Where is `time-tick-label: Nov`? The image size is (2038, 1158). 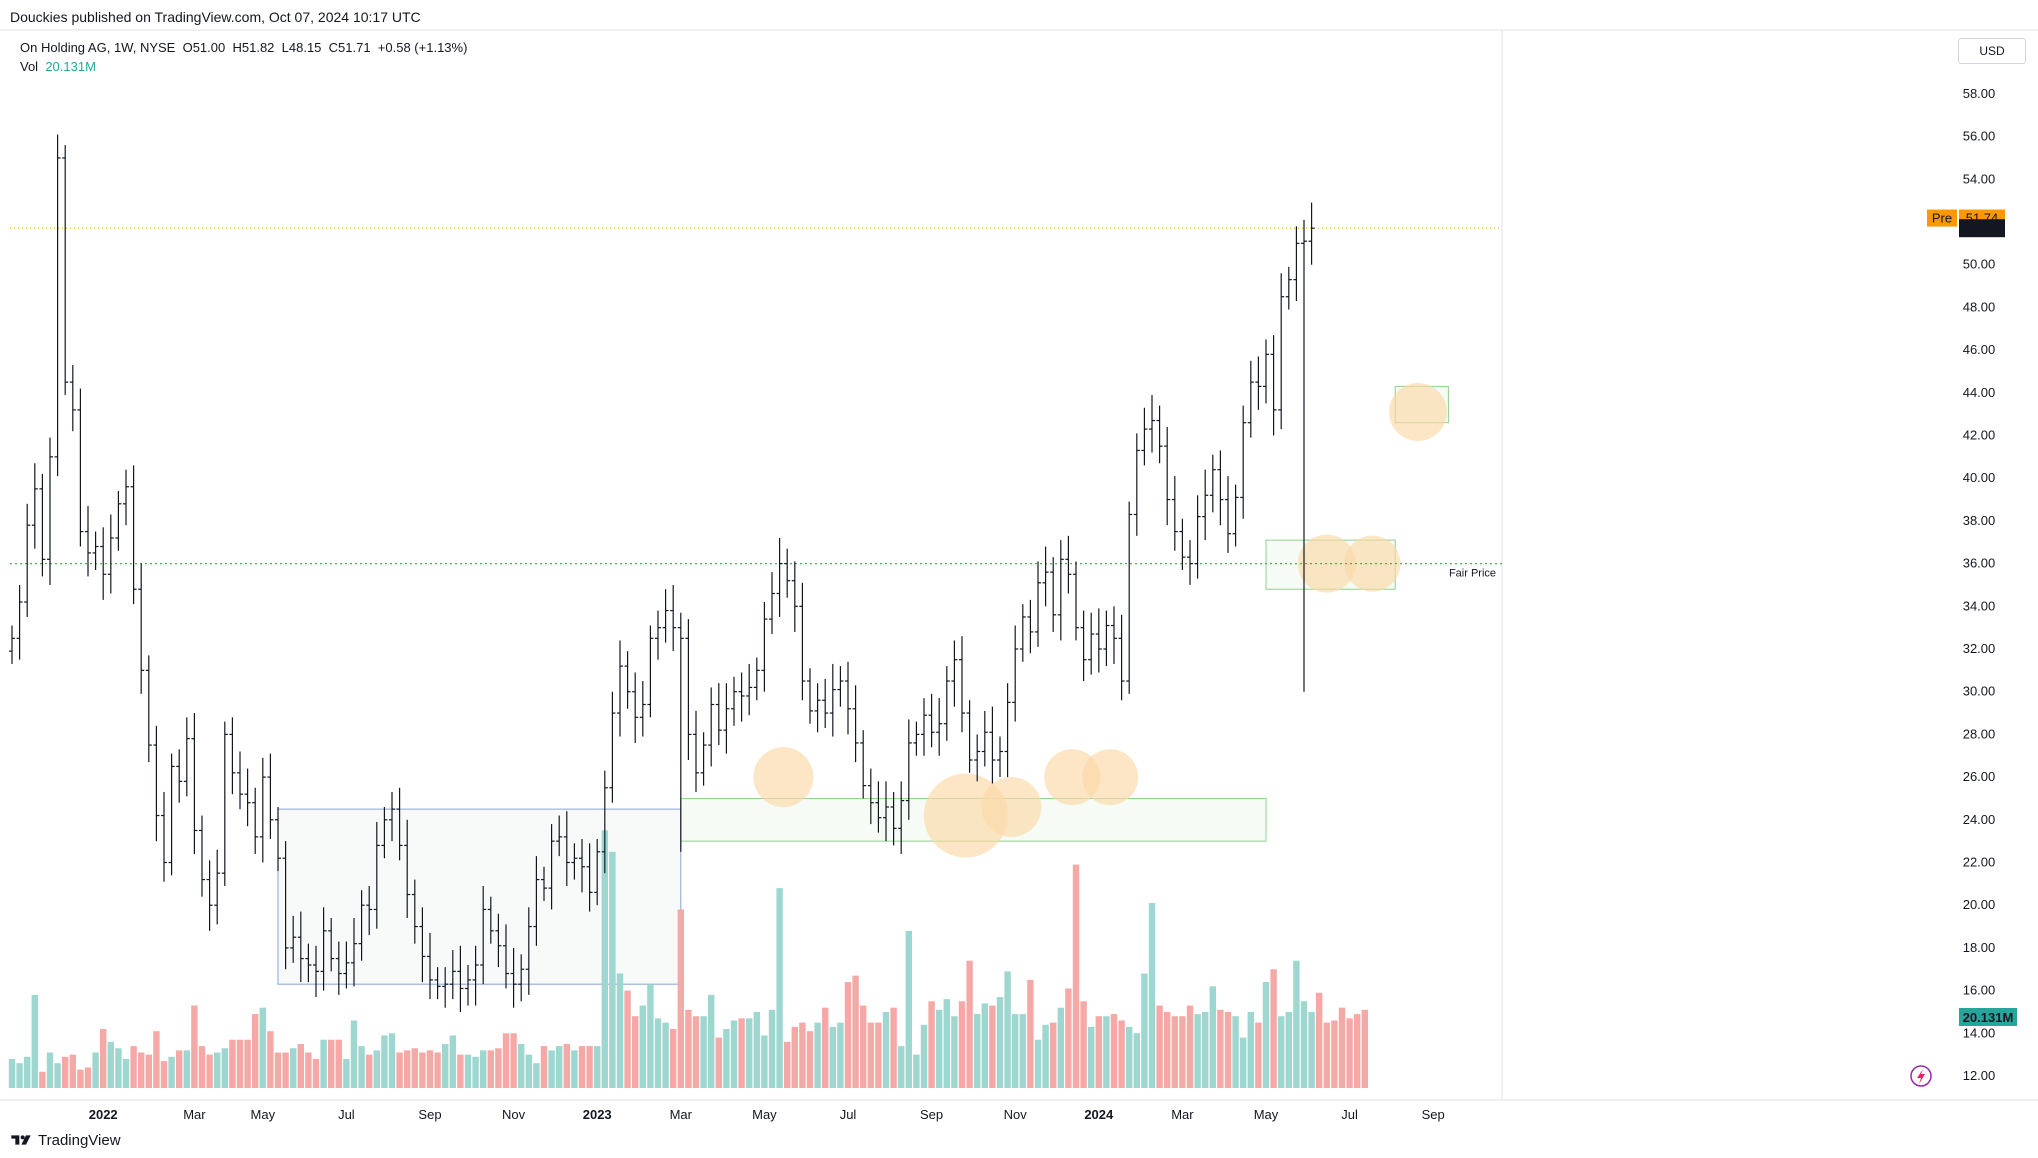
time-tick-label: Nov is located at coordinates (514, 1114).